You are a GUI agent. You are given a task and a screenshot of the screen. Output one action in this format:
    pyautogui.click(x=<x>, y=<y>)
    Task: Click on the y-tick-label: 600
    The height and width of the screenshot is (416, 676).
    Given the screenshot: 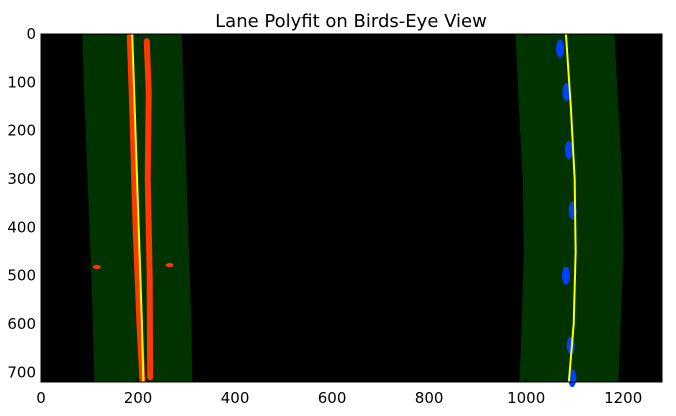 What is the action you would take?
    pyautogui.click(x=21, y=324)
    